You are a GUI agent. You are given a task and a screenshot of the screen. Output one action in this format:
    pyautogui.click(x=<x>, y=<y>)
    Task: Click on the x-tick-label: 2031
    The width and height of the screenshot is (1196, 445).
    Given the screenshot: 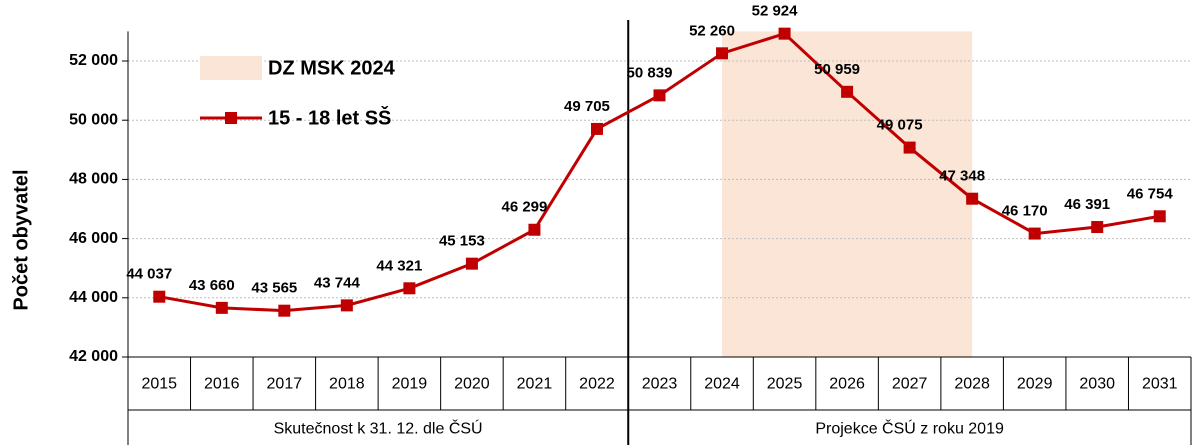 What is the action you would take?
    pyautogui.click(x=1160, y=384)
    